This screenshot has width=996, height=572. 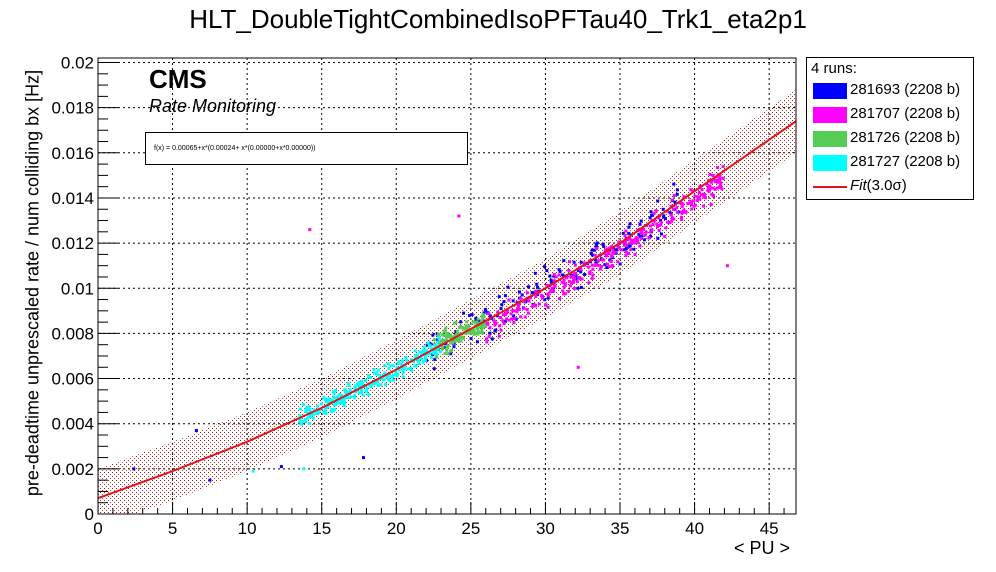 What do you see at coordinates (891, 115) in the screenshot?
I see `legend-entry-281707: 281707 (2208 b)` at bounding box center [891, 115].